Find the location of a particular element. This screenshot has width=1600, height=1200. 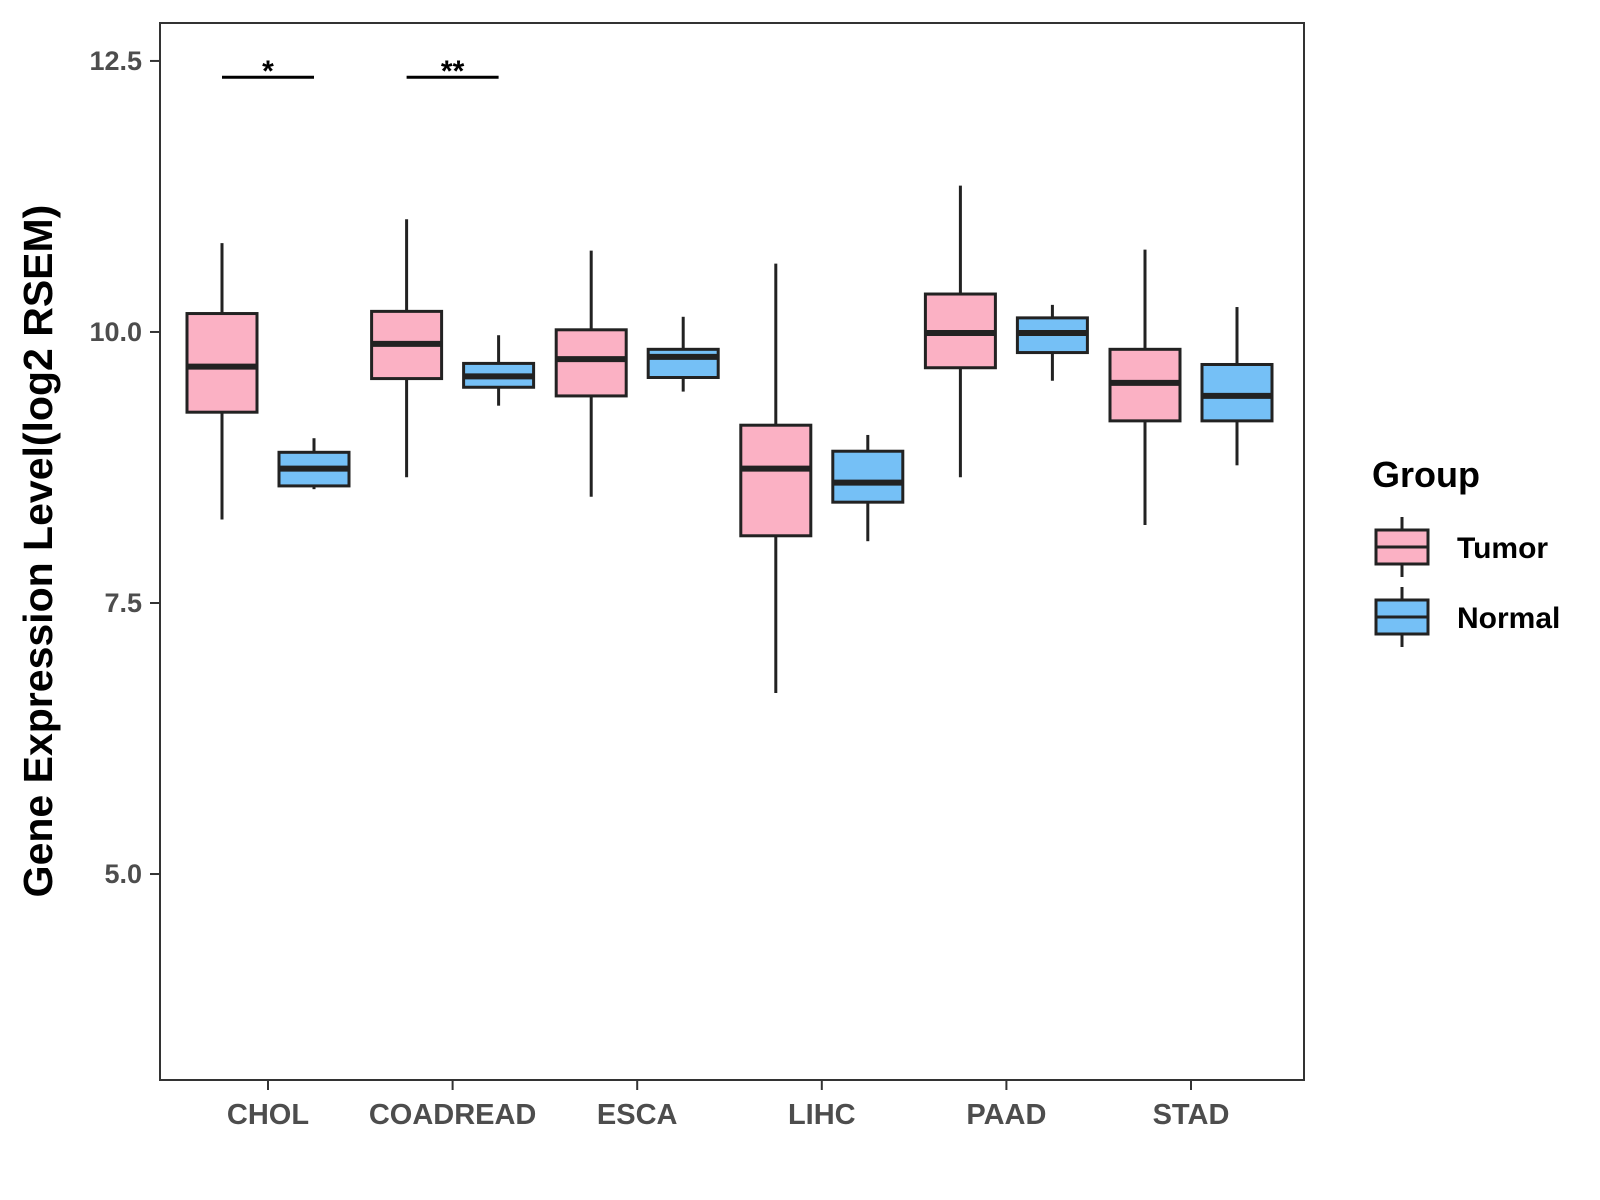

x-axis: CHOL COADREAD ESCA LIHC PAAD STAD is located at coordinates (728, 1105).